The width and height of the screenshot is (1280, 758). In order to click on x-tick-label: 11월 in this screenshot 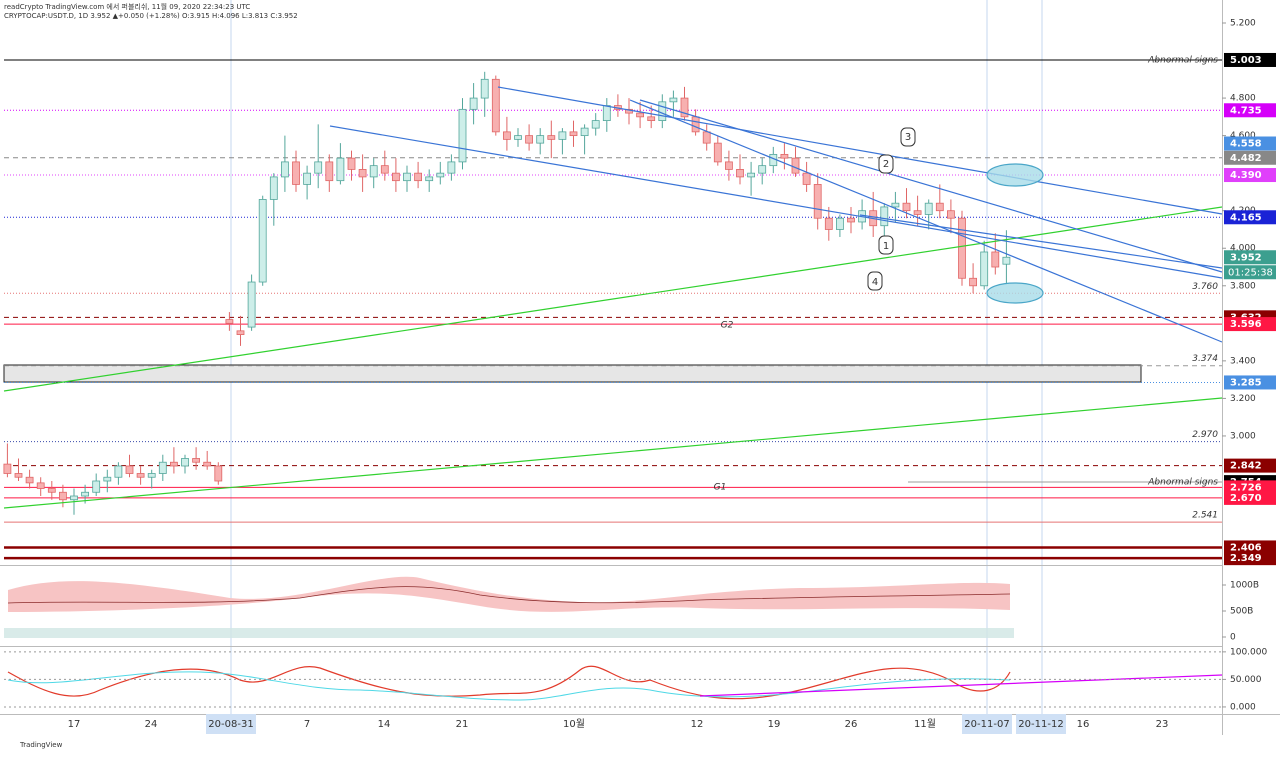, I will do `click(925, 724)`.